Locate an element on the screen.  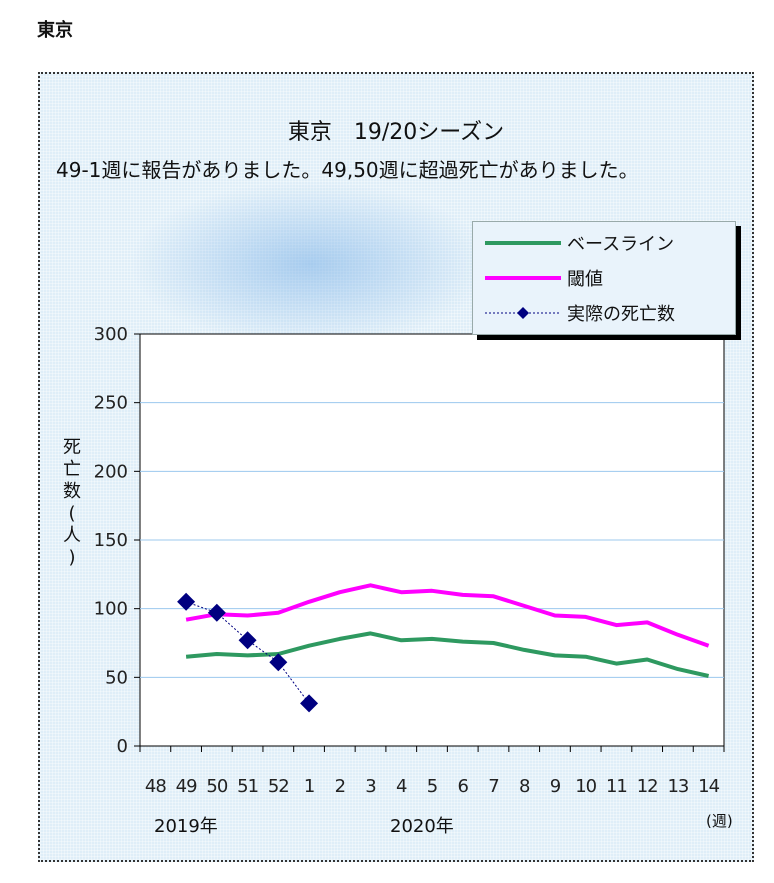
legend-item-threshold: 閾値 is located at coordinates (544, 278).